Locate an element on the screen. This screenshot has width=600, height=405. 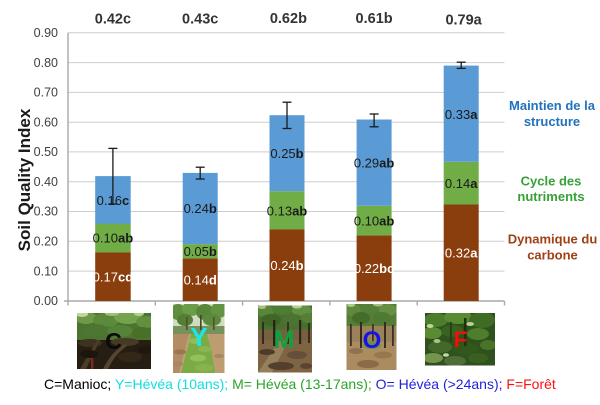
svg-text: 0.13ab is located at coordinates (287, 210).